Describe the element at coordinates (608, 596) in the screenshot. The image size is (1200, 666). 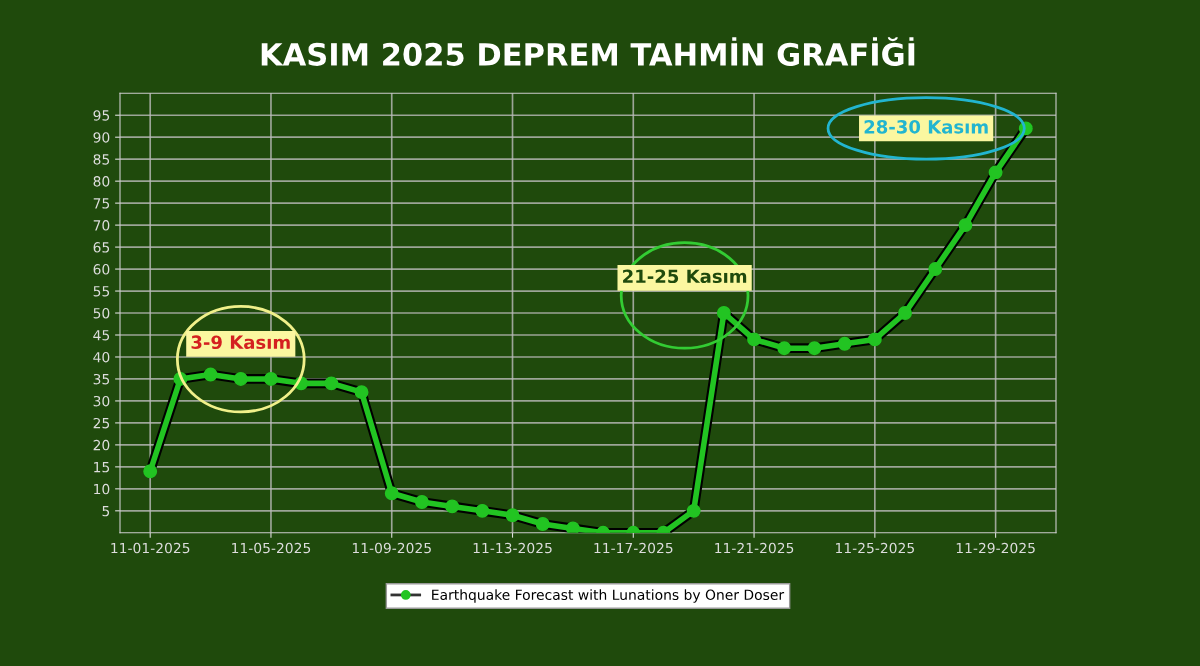
I see `legend-label: Earthquake Forecast with Lunations by Oner Doser` at that location.